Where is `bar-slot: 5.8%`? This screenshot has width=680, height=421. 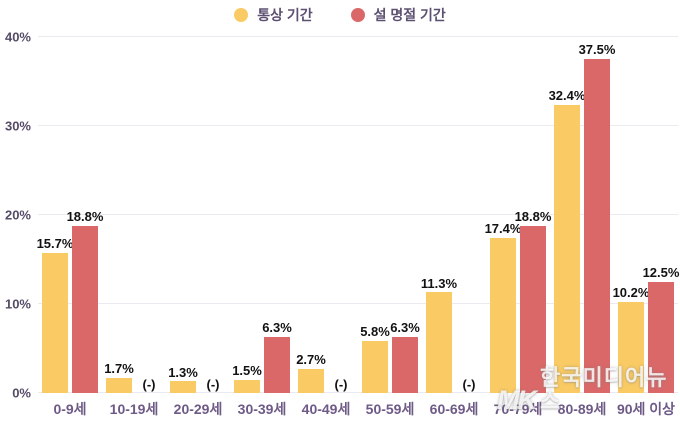
bar-slot: 5.8% is located at coordinates (375, 215).